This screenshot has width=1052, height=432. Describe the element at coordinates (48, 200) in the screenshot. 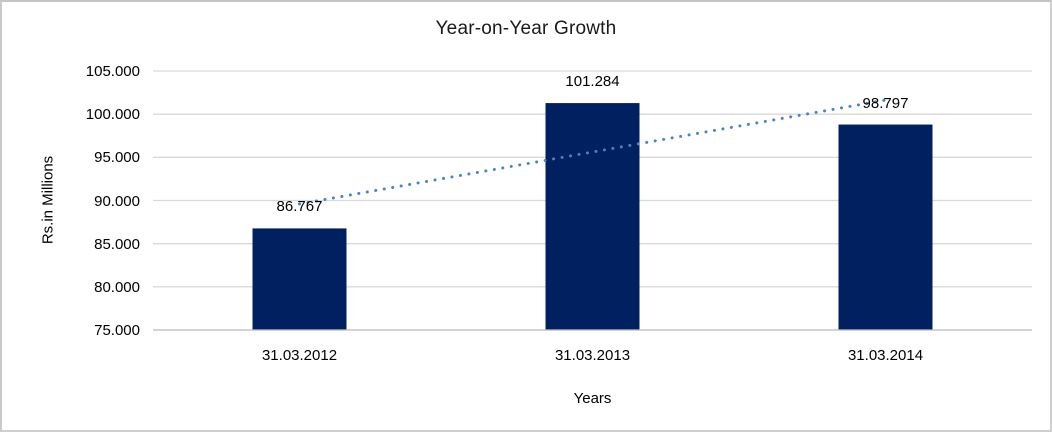

I see `y-axis-title: Rs.in Millions` at that location.